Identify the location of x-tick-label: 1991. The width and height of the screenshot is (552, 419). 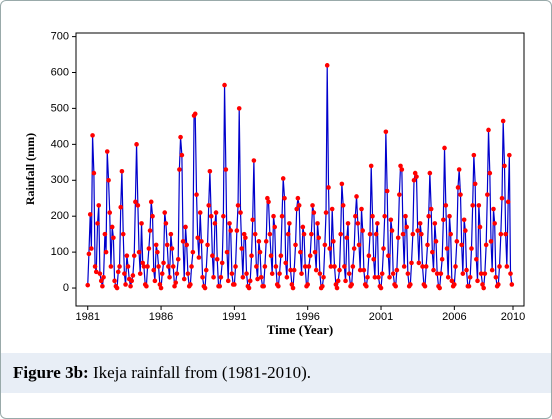
(234, 317).